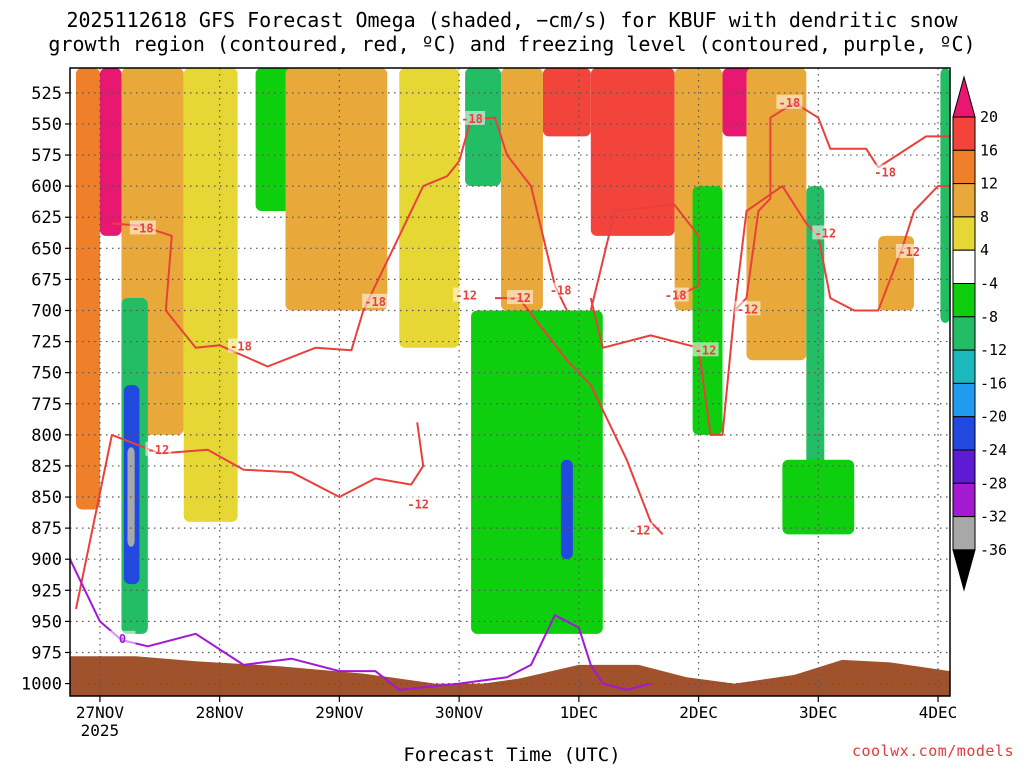 The height and width of the screenshot is (768, 1024). What do you see at coordinates (984, 217) in the screenshot?
I see `colorbar-label-3: 8` at bounding box center [984, 217].